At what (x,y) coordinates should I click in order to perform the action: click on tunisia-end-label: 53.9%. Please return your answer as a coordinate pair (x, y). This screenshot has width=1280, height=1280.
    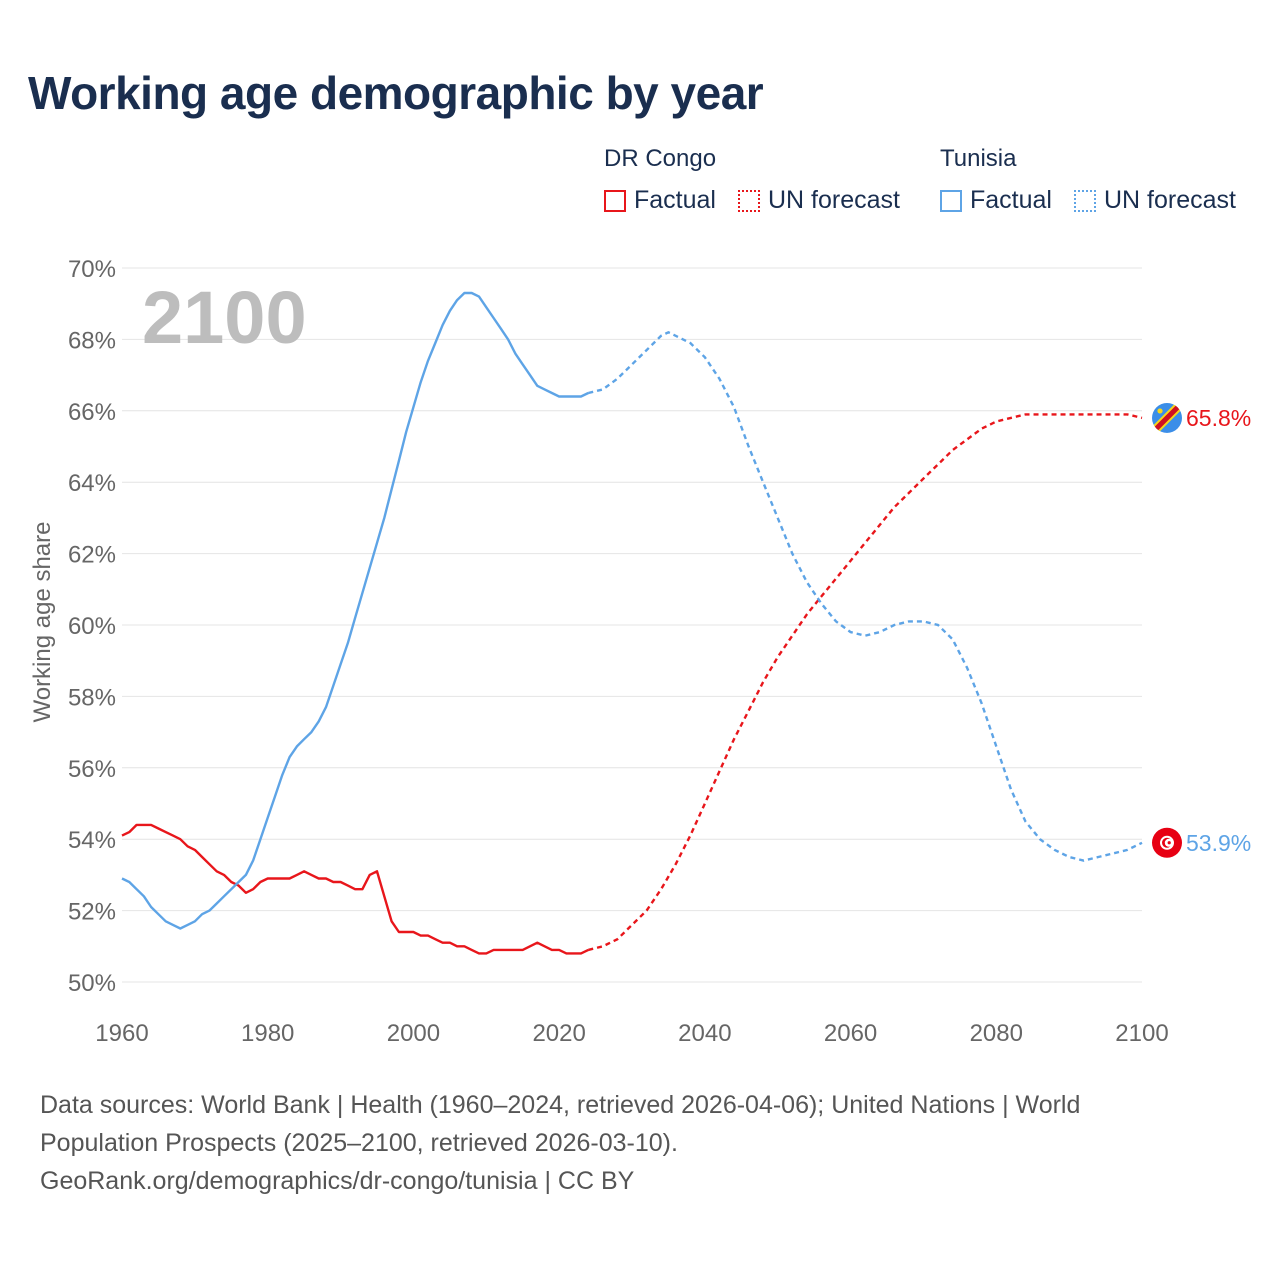
    Looking at the image, I should click on (1218, 843).